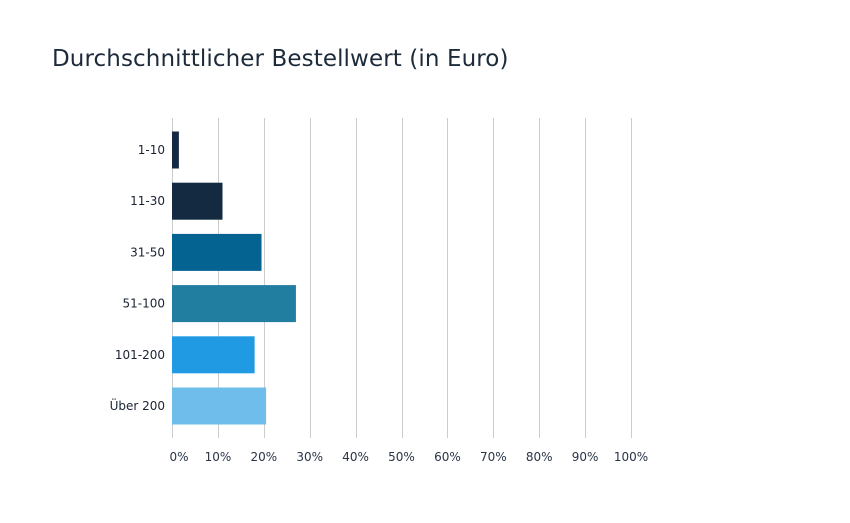 The height and width of the screenshot is (523, 850). What do you see at coordinates (140, 355) in the screenshot?
I see `category-label: 101-200` at bounding box center [140, 355].